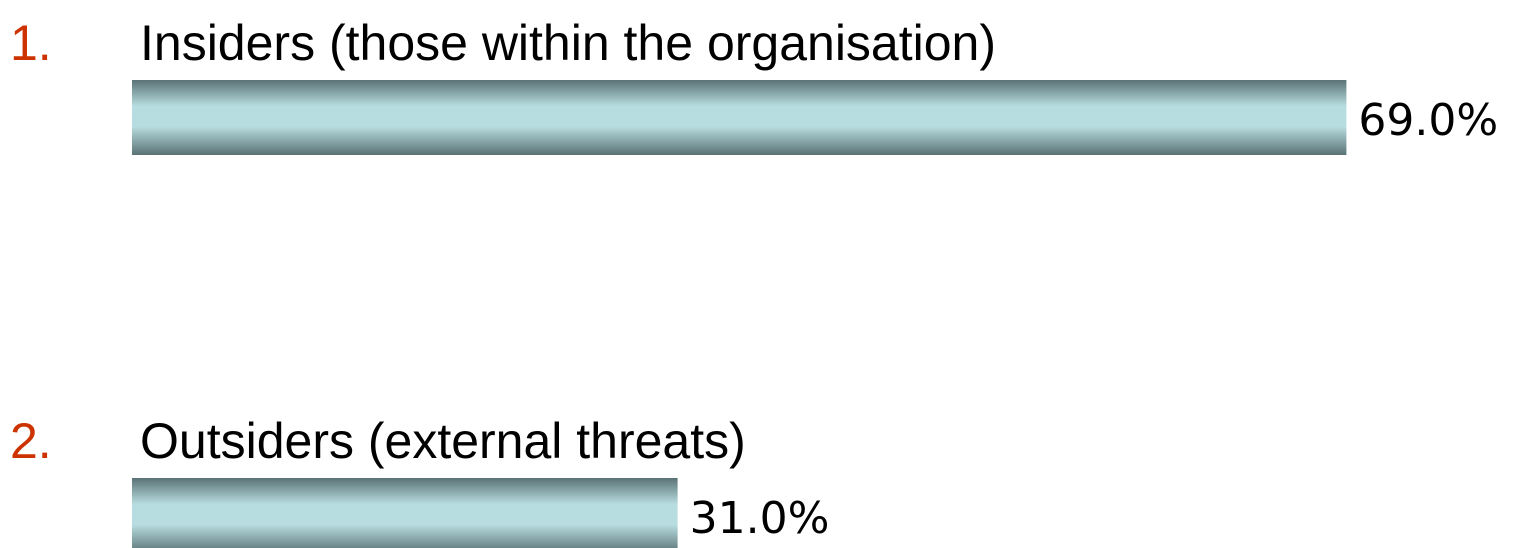 Image resolution: width=1514 pixels, height=548 pixels. Describe the element at coordinates (760, 518) in the screenshot. I see `value-label: 31.0%` at that location.